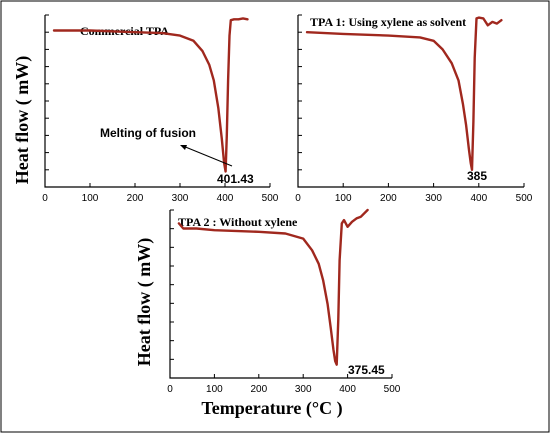 This screenshot has width=550, height=433. I want to click on panel-1-annotation-arrow, so click(207, 156).